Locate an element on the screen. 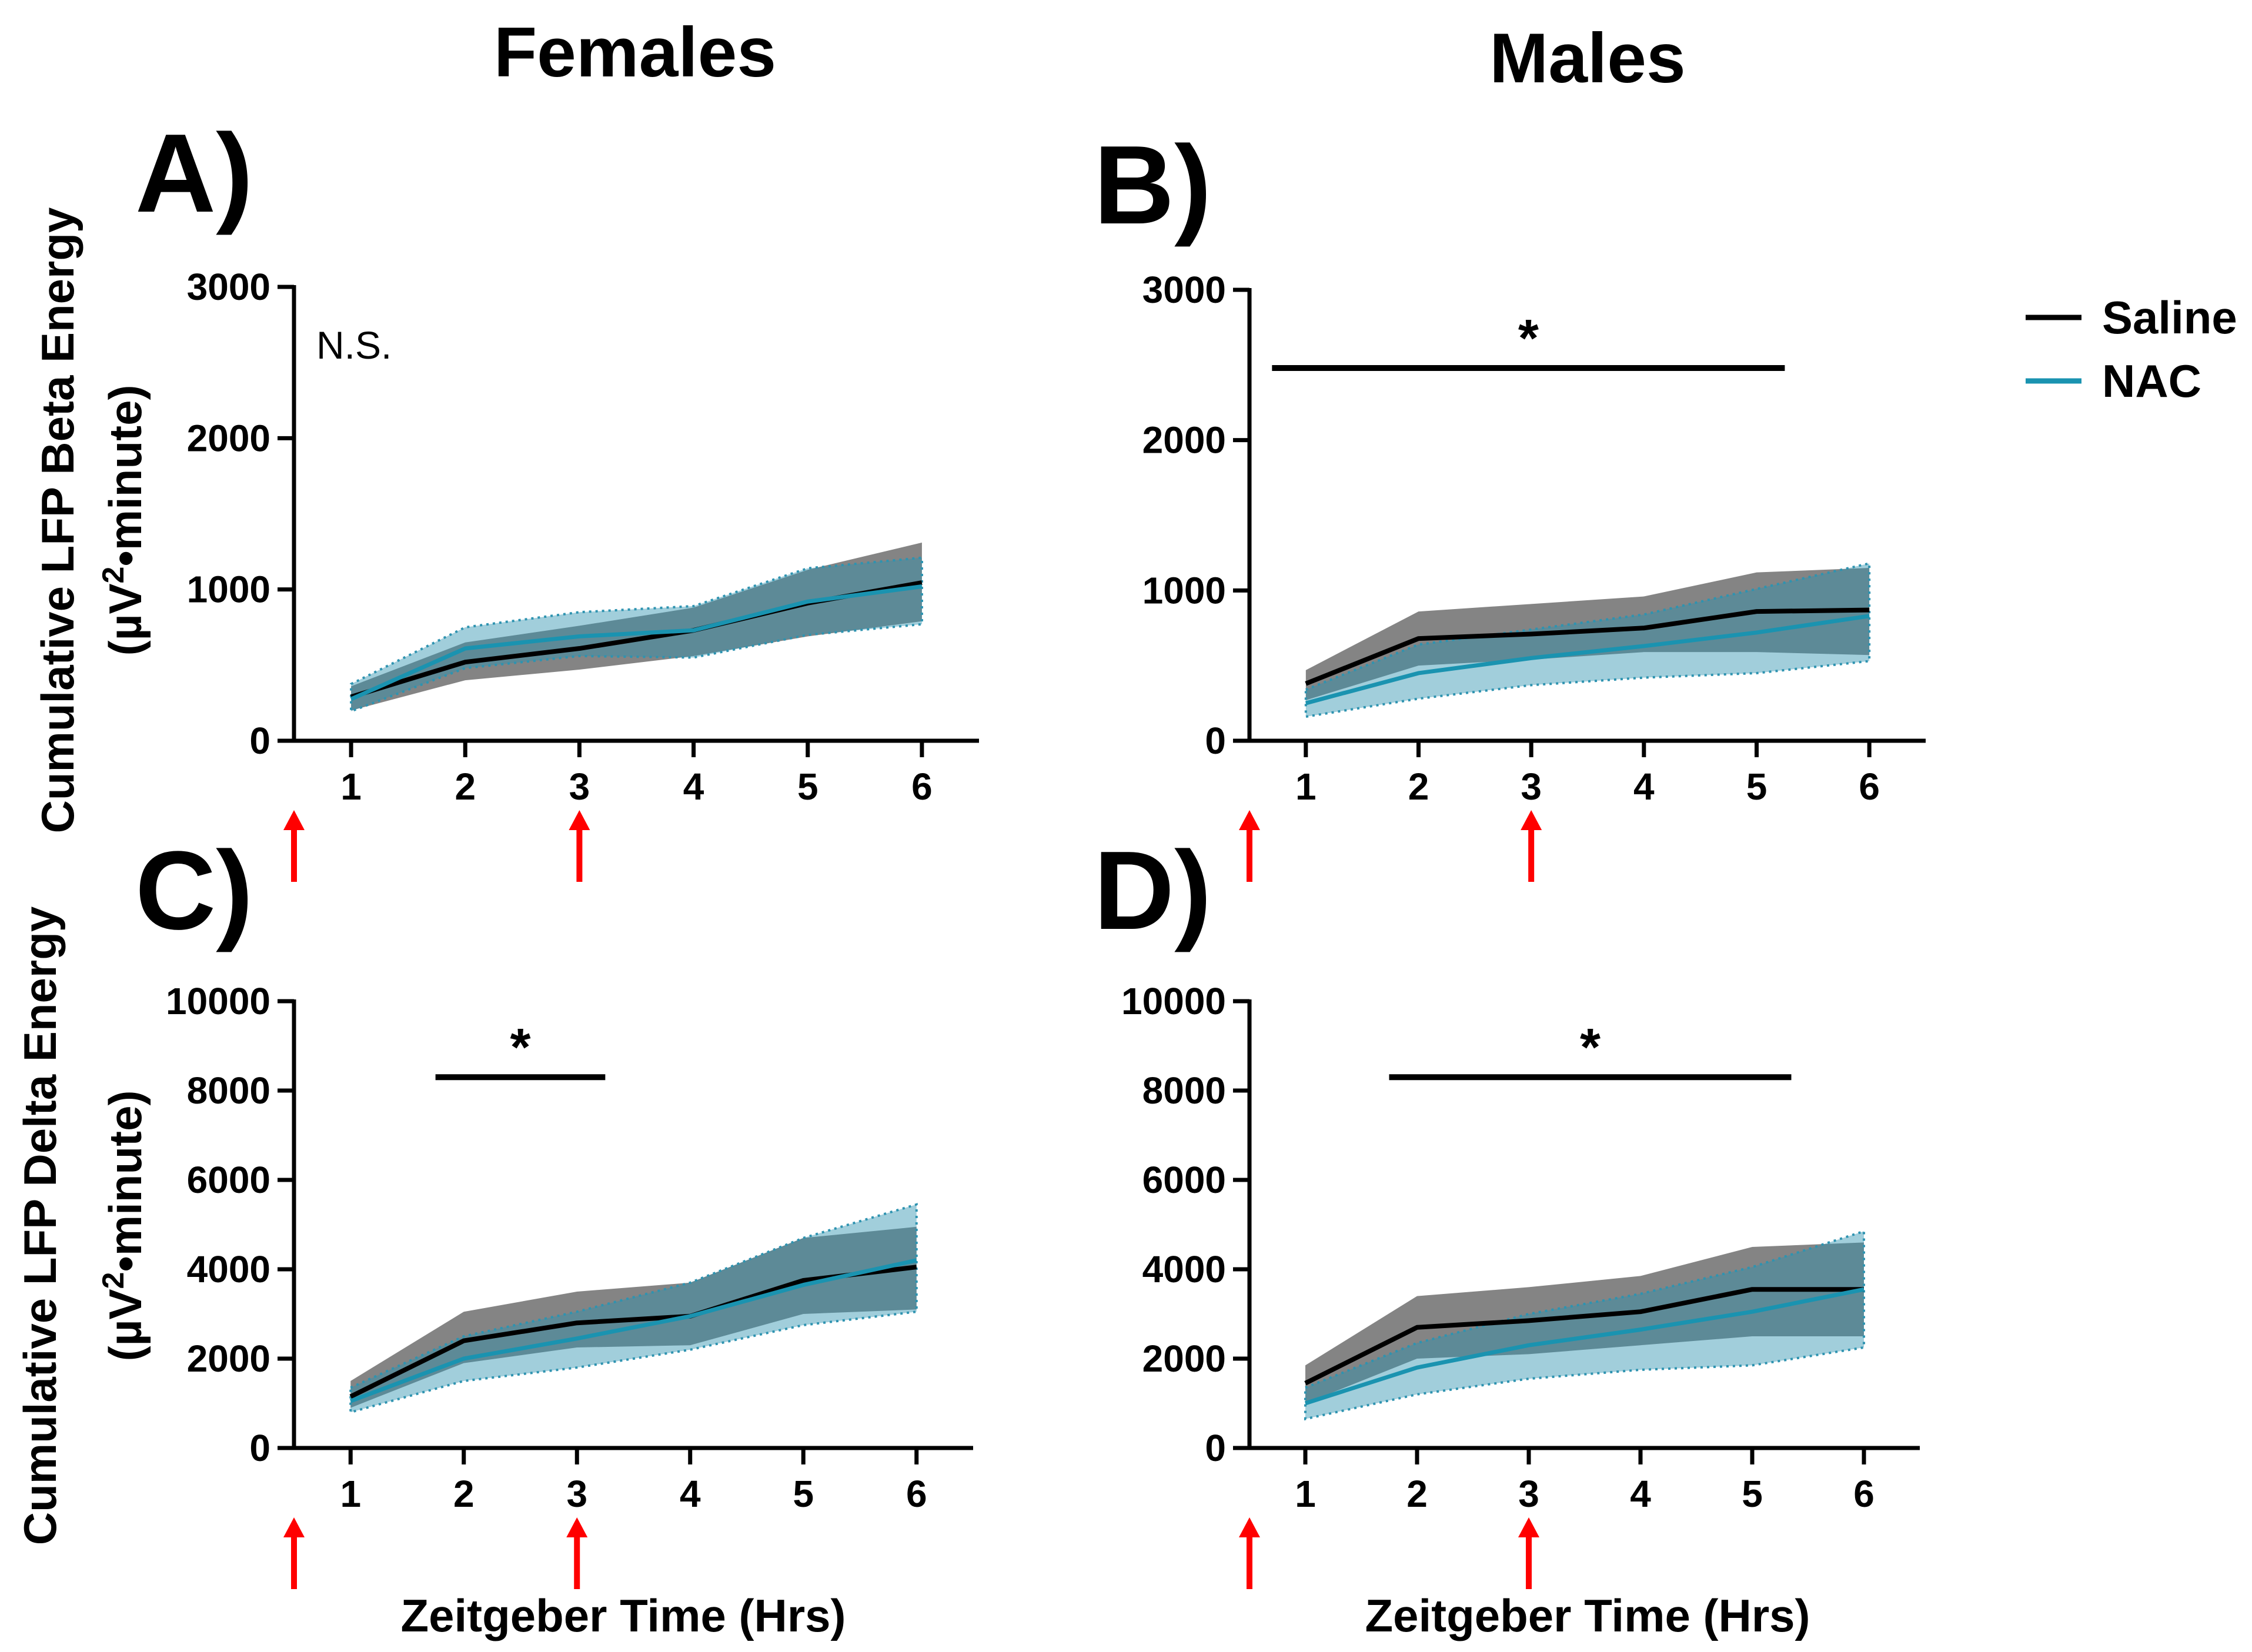 Image resolution: width=2252 pixels, height=1652 pixels. panel-letter-d: D) is located at coordinates (1152, 891).